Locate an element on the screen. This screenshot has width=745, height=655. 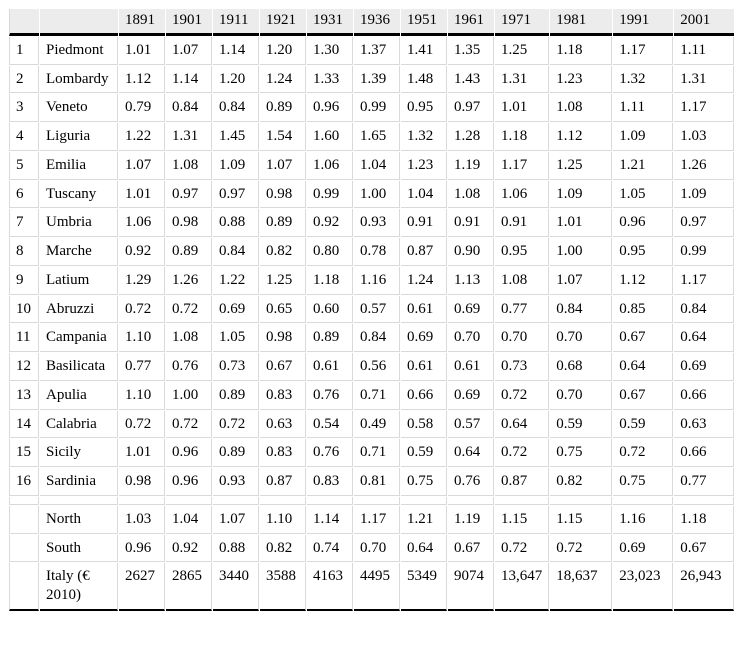
value-cell: 1.00 is located at coordinates (377, 194).